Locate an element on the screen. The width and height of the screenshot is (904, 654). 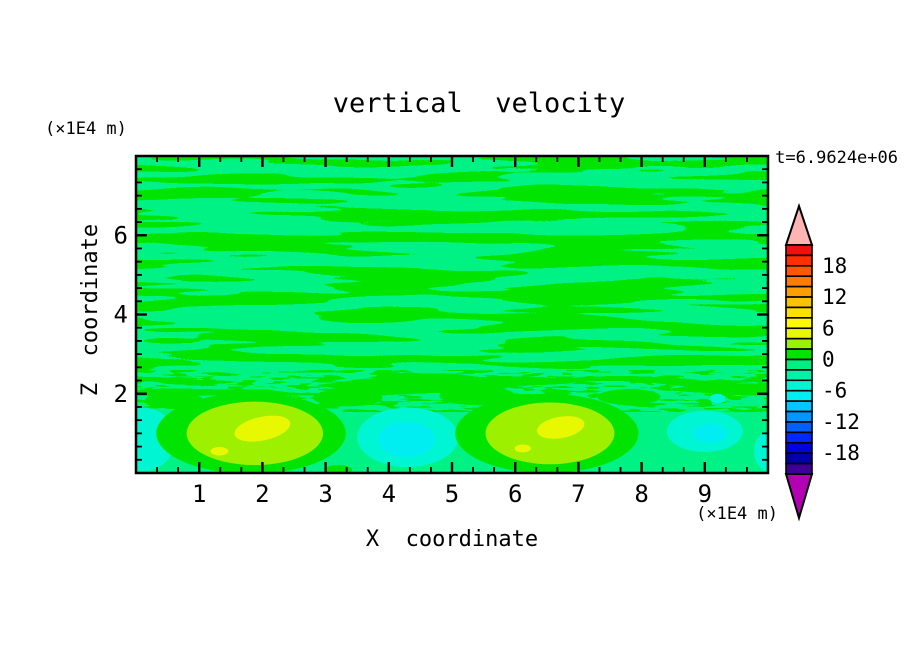
z-tick-label: 4 is located at coordinates (121, 315).